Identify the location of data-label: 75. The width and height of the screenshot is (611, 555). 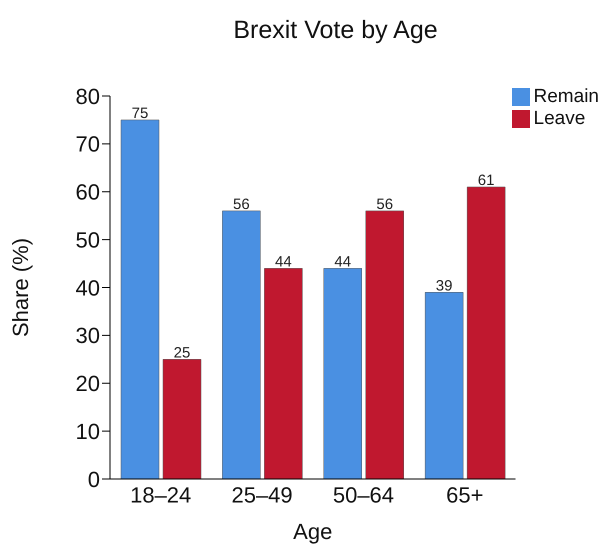
(140, 113).